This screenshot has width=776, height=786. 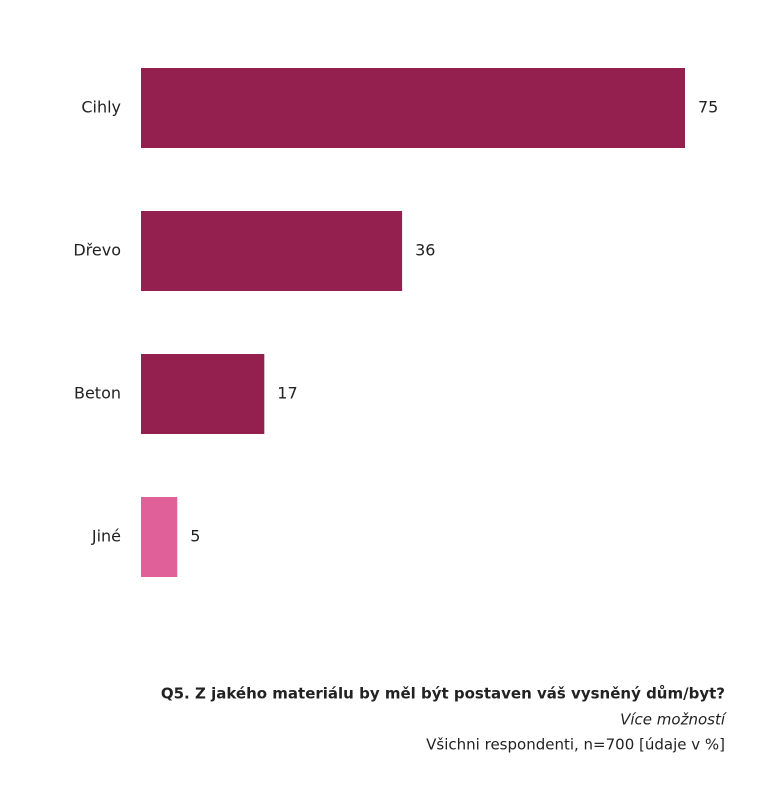 I want to click on value-label: 75, so click(x=708, y=107).